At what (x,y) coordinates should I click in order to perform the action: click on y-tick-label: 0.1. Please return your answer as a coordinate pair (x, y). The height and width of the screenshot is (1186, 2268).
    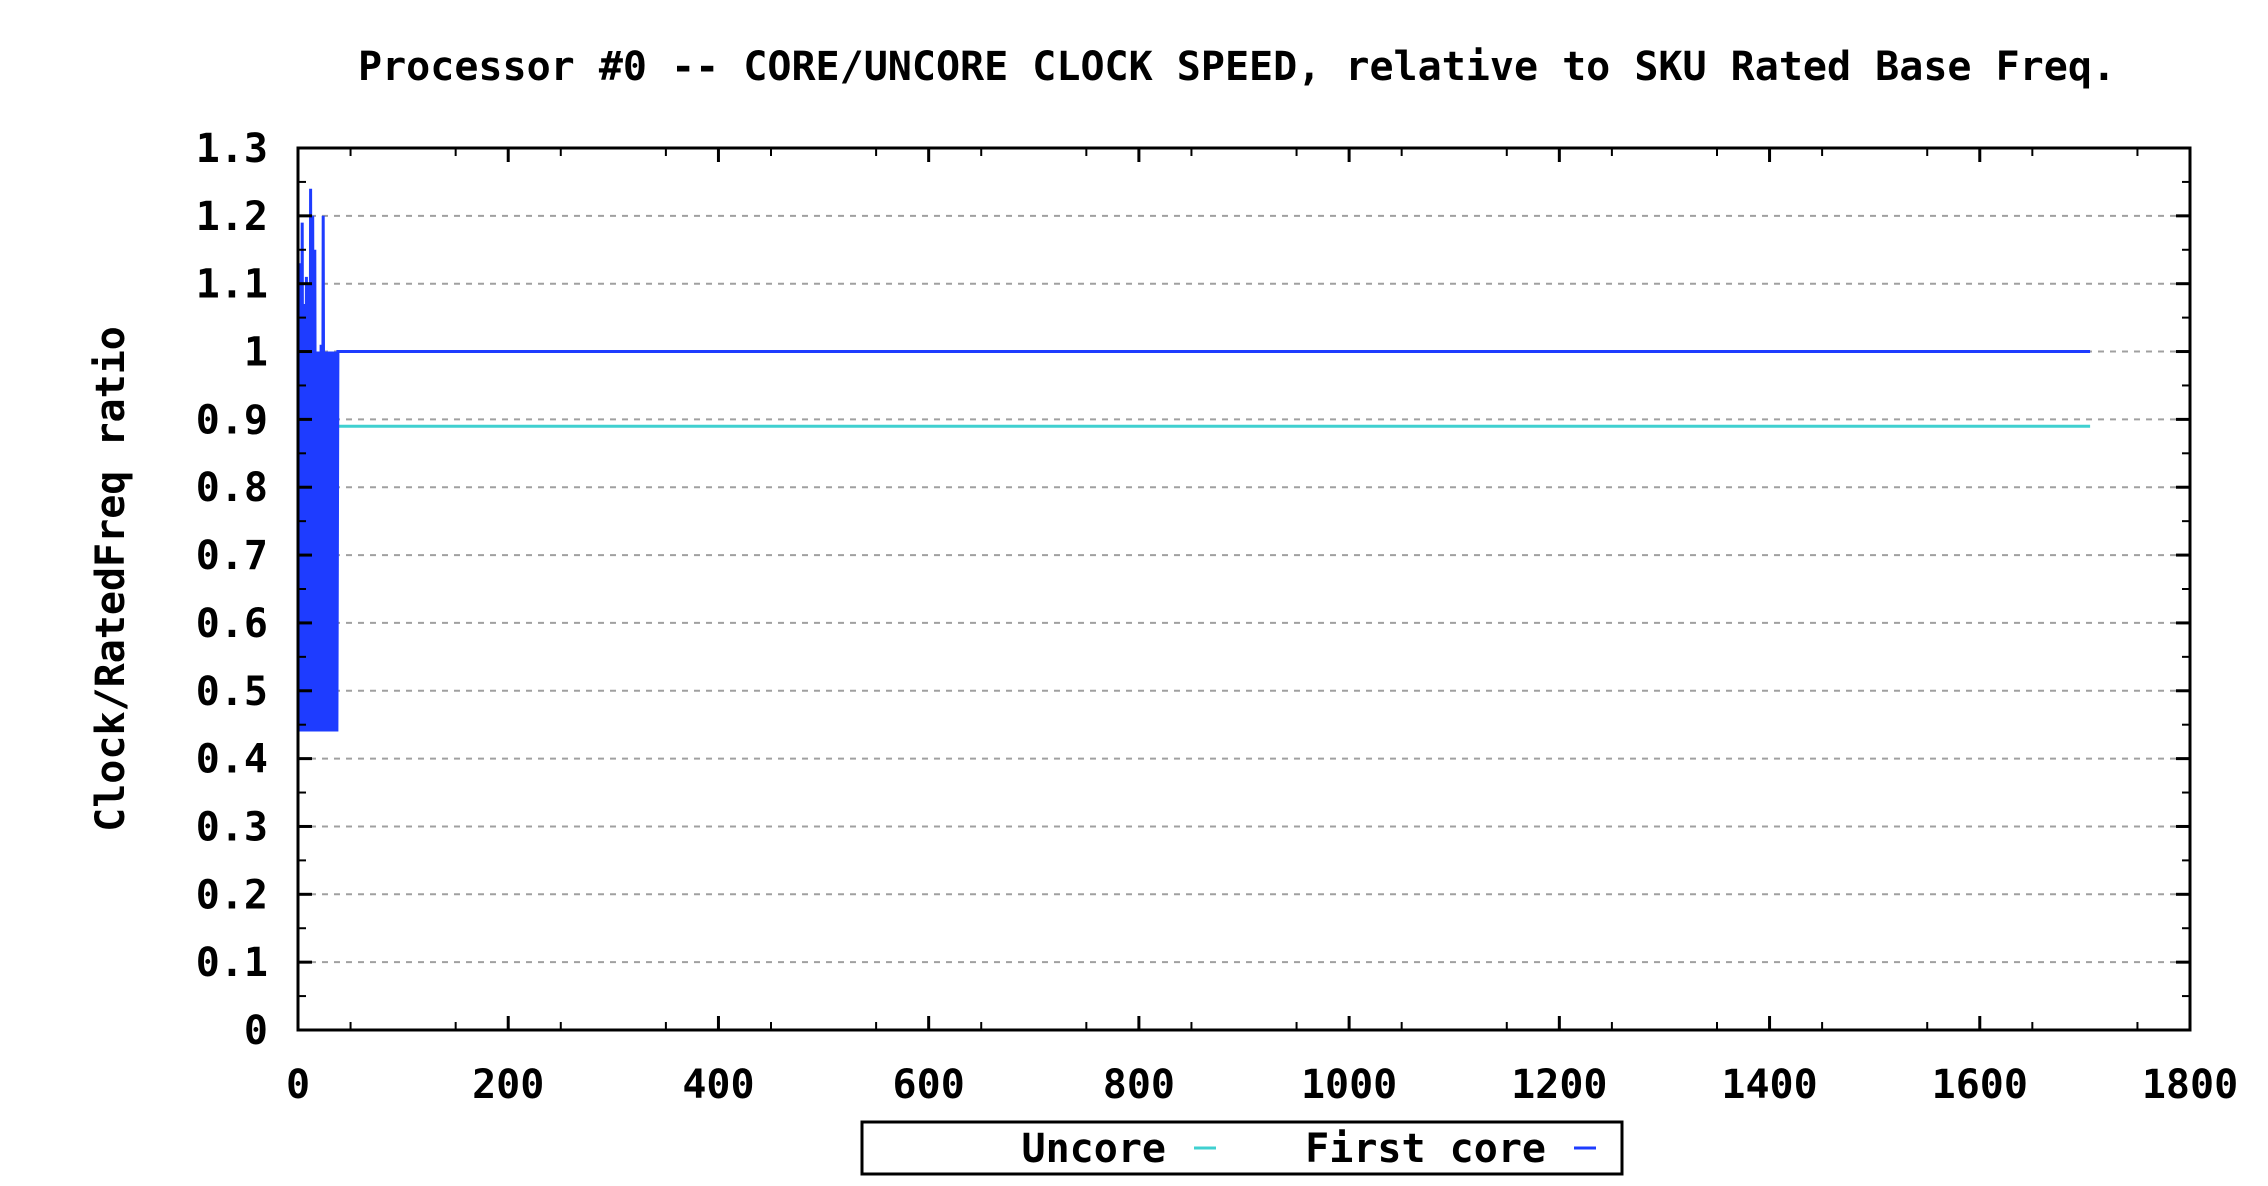
    Looking at the image, I should click on (232, 963).